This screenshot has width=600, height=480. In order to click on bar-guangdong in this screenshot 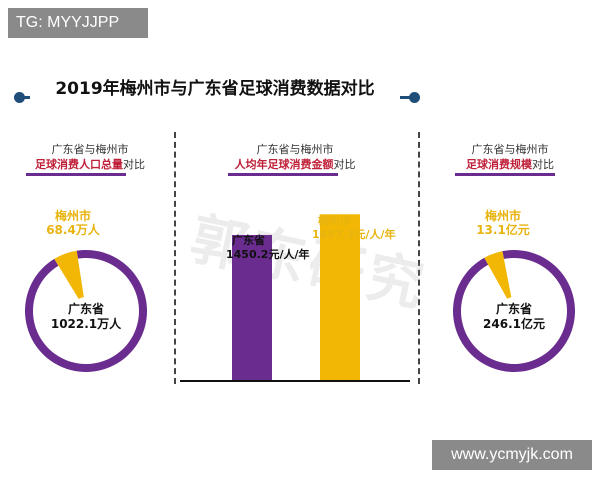, I will do `click(252, 307)`.